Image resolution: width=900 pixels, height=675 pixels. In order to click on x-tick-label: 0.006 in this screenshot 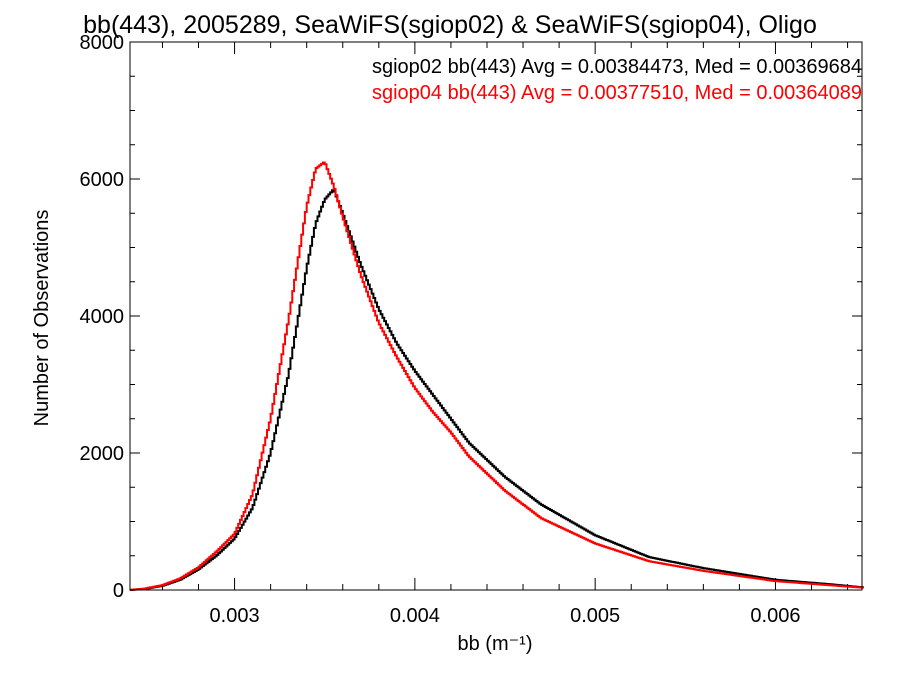, I will do `click(775, 616)`.